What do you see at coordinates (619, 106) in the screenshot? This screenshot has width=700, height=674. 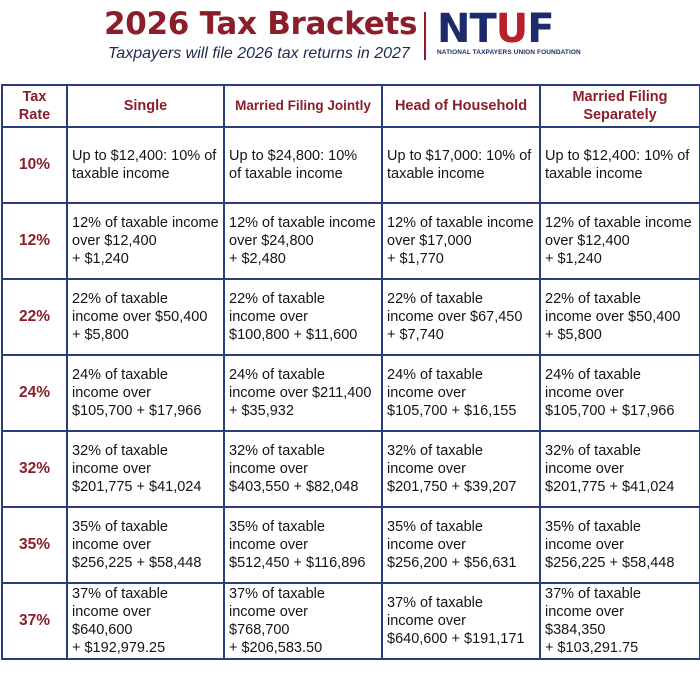 I see `column-header-married-separately: Married Filing Separately` at bounding box center [619, 106].